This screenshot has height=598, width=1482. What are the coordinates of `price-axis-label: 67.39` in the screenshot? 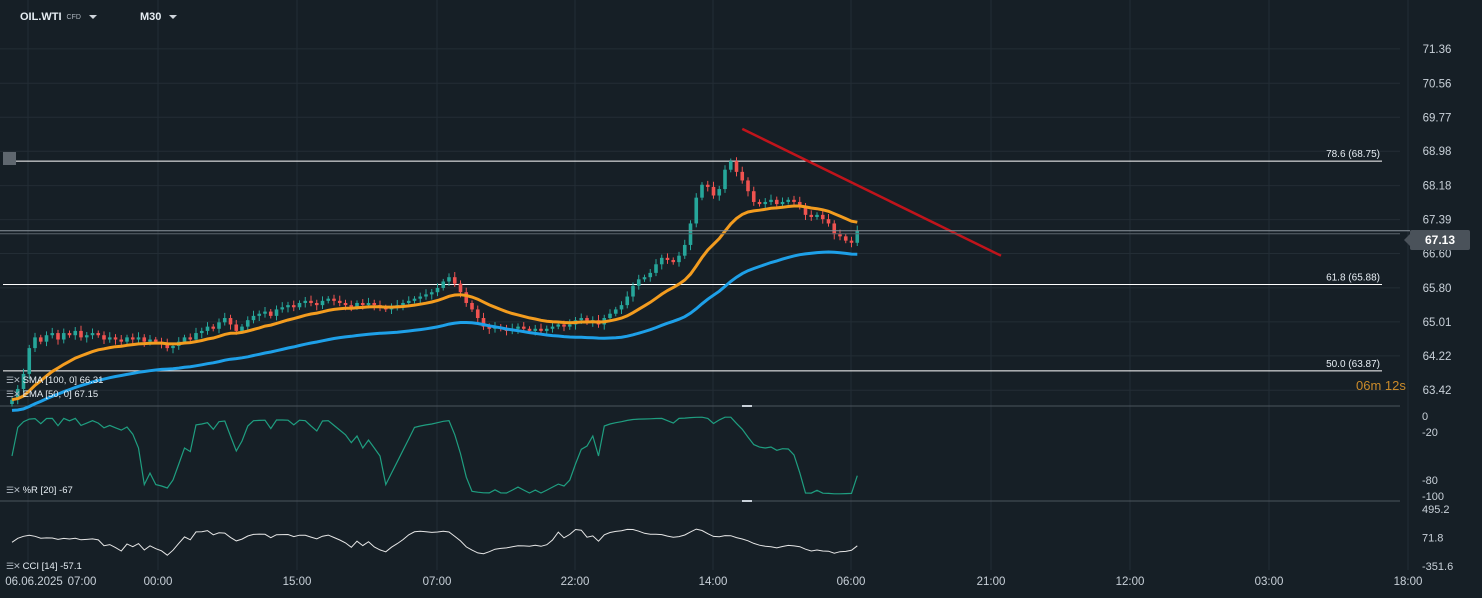 It's located at (1437, 221).